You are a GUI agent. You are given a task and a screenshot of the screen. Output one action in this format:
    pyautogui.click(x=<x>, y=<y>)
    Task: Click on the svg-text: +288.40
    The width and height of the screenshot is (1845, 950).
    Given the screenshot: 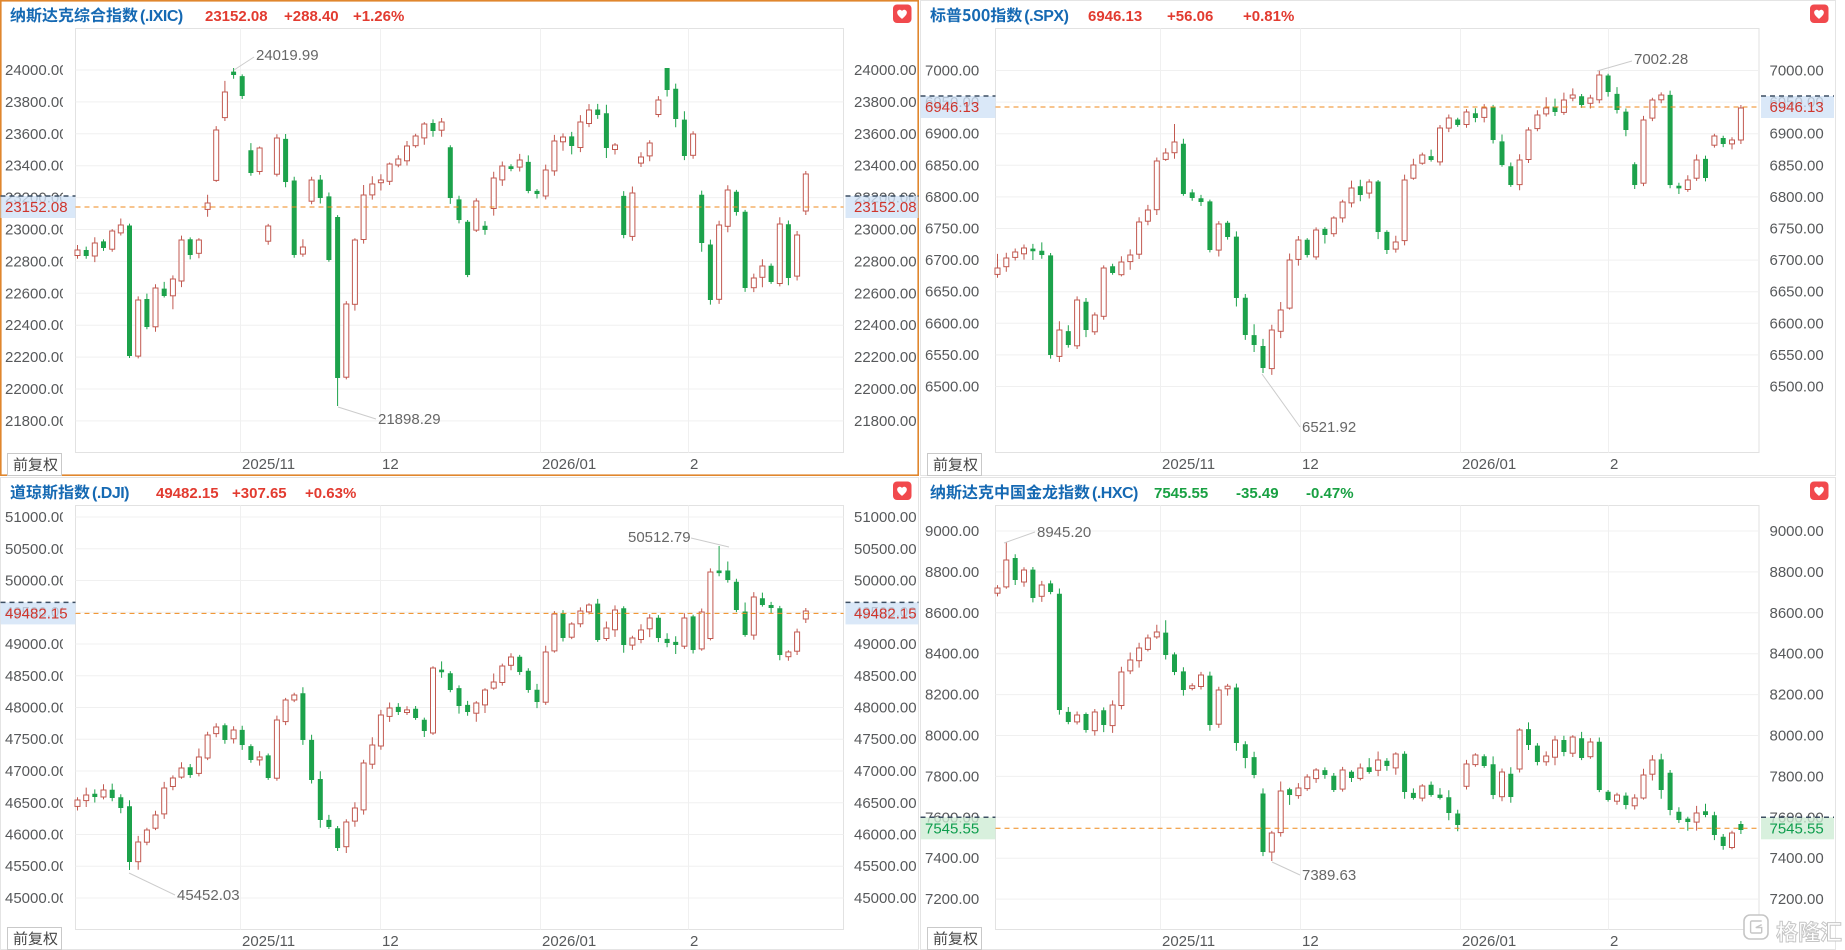 What is the action you would take?
    pyautogui.click(x=311, y=16)
    